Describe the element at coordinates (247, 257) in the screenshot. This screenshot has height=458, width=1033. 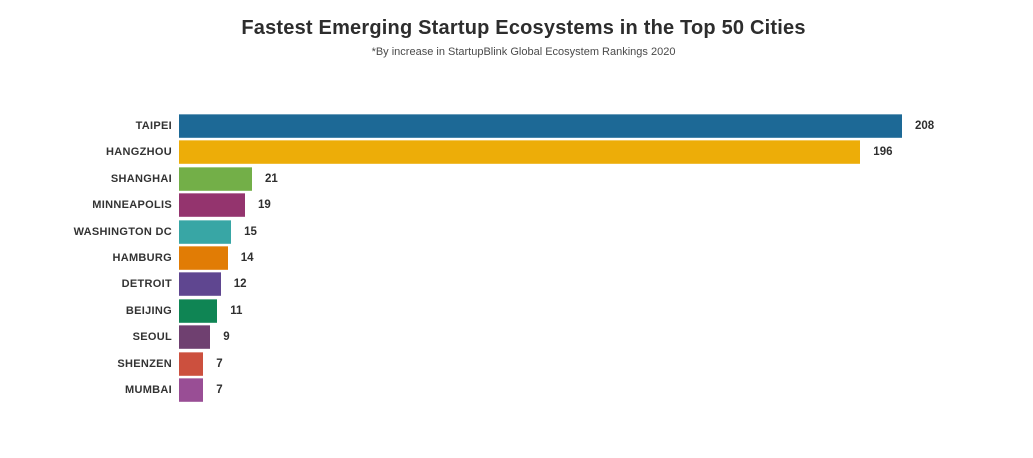
I see `value-label: 14` at that location.